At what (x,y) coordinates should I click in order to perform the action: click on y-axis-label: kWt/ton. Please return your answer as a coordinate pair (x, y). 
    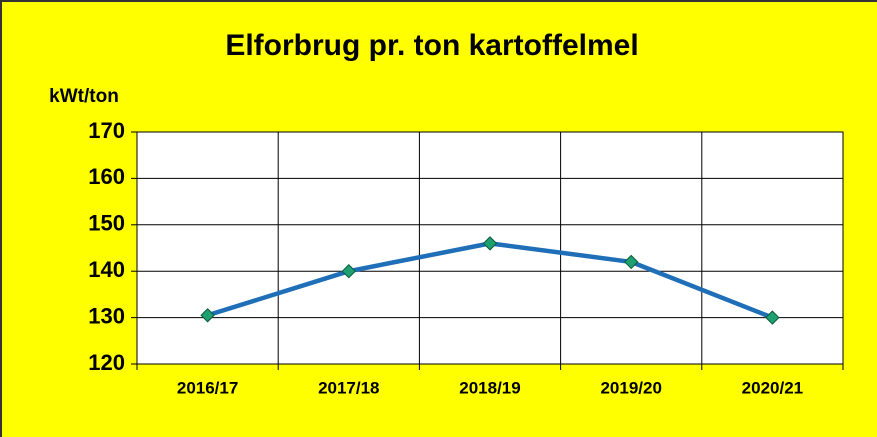
    Looking at the image, I should click on (84, 96).